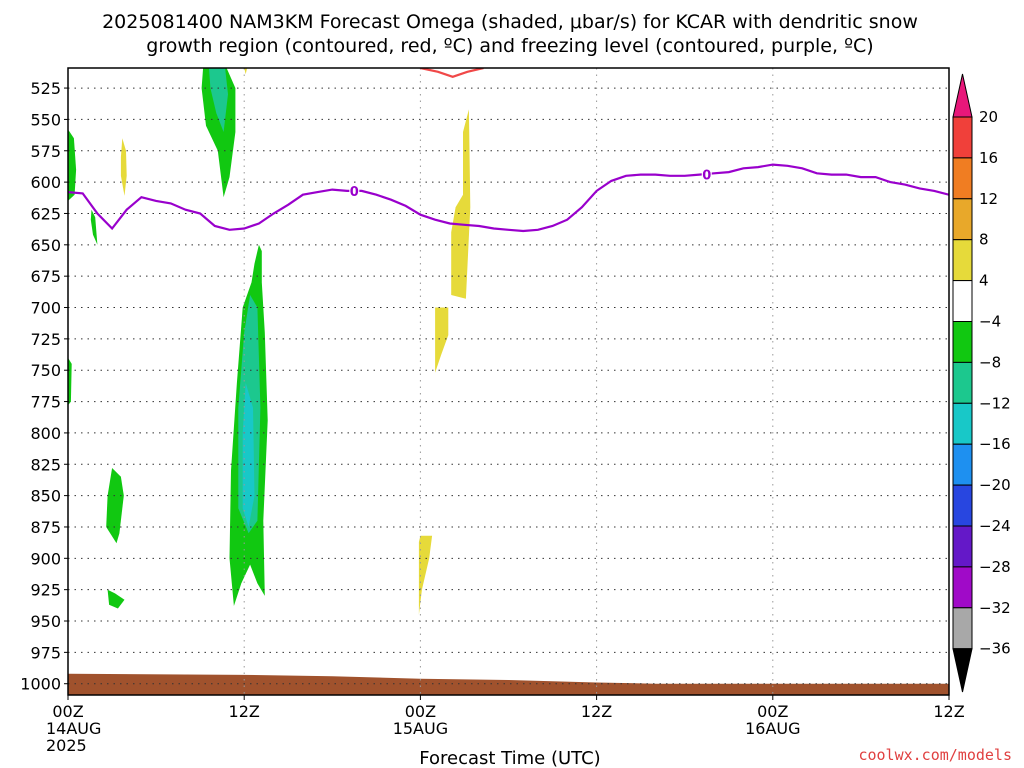  Describe the element at coordinates (990, 362) in the screenshot. I see `colorbar-tick-6: −8` at that location.